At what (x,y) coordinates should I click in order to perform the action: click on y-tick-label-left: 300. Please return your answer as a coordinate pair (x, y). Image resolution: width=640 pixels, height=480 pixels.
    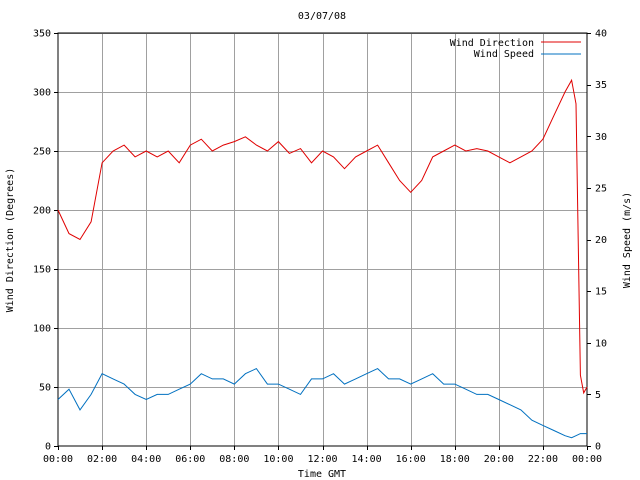
    Looking at the image, I should click on (42, 93).